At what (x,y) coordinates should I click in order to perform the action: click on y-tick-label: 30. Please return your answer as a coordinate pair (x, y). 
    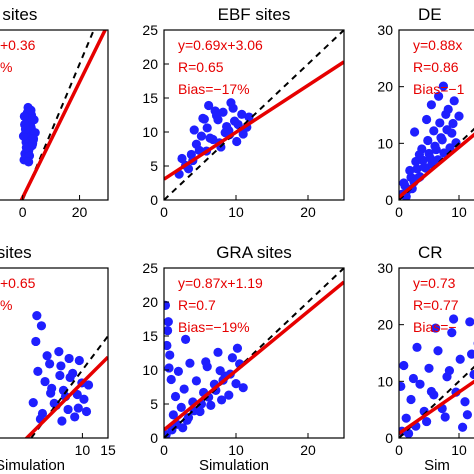
    Looking at the image, I should click on (385, 30).